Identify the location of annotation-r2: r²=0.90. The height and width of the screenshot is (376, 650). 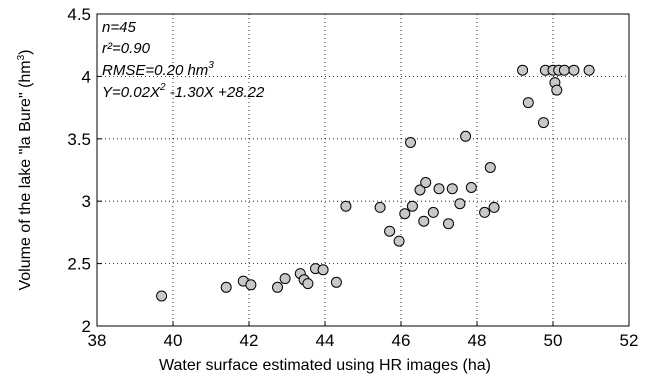
(126, 48).